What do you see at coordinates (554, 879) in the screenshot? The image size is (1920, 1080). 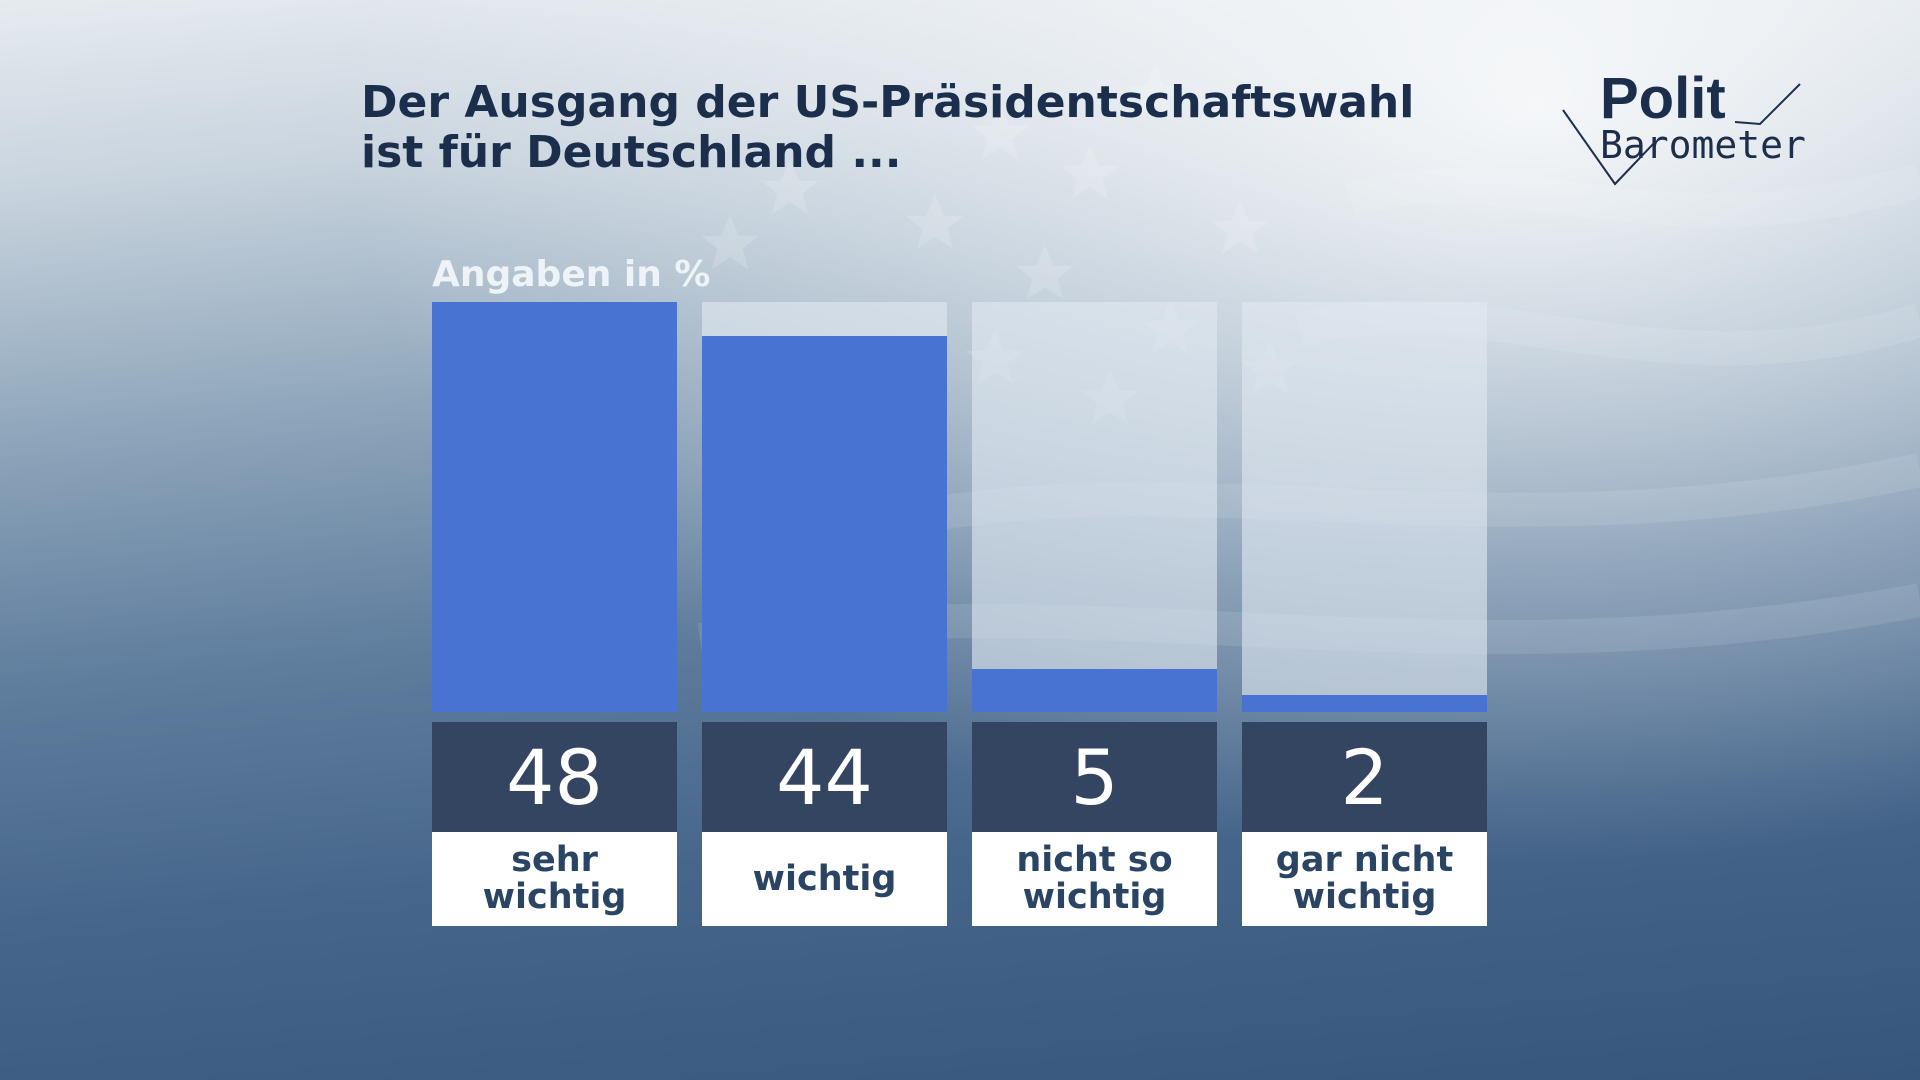 I see `category-label: sehr wichtig` at bounding box center [554, 879].